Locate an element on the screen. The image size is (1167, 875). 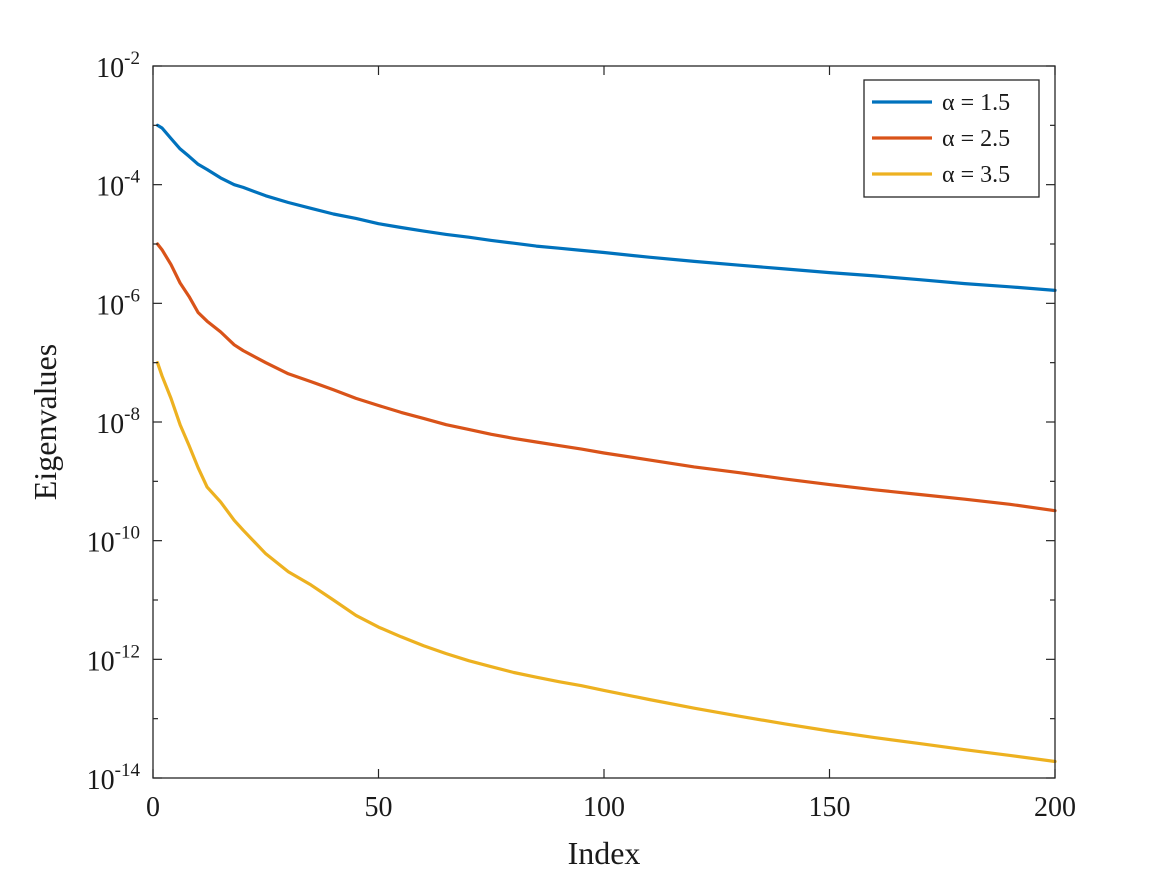
y-tick-labels: 10⁻² 10⁻⁴ 10⁻⁶ 10⁻⁸ 10⁻¹⁰ 10⁻¹² 10⁻¹⁴ is located at coordinates (114, 422).